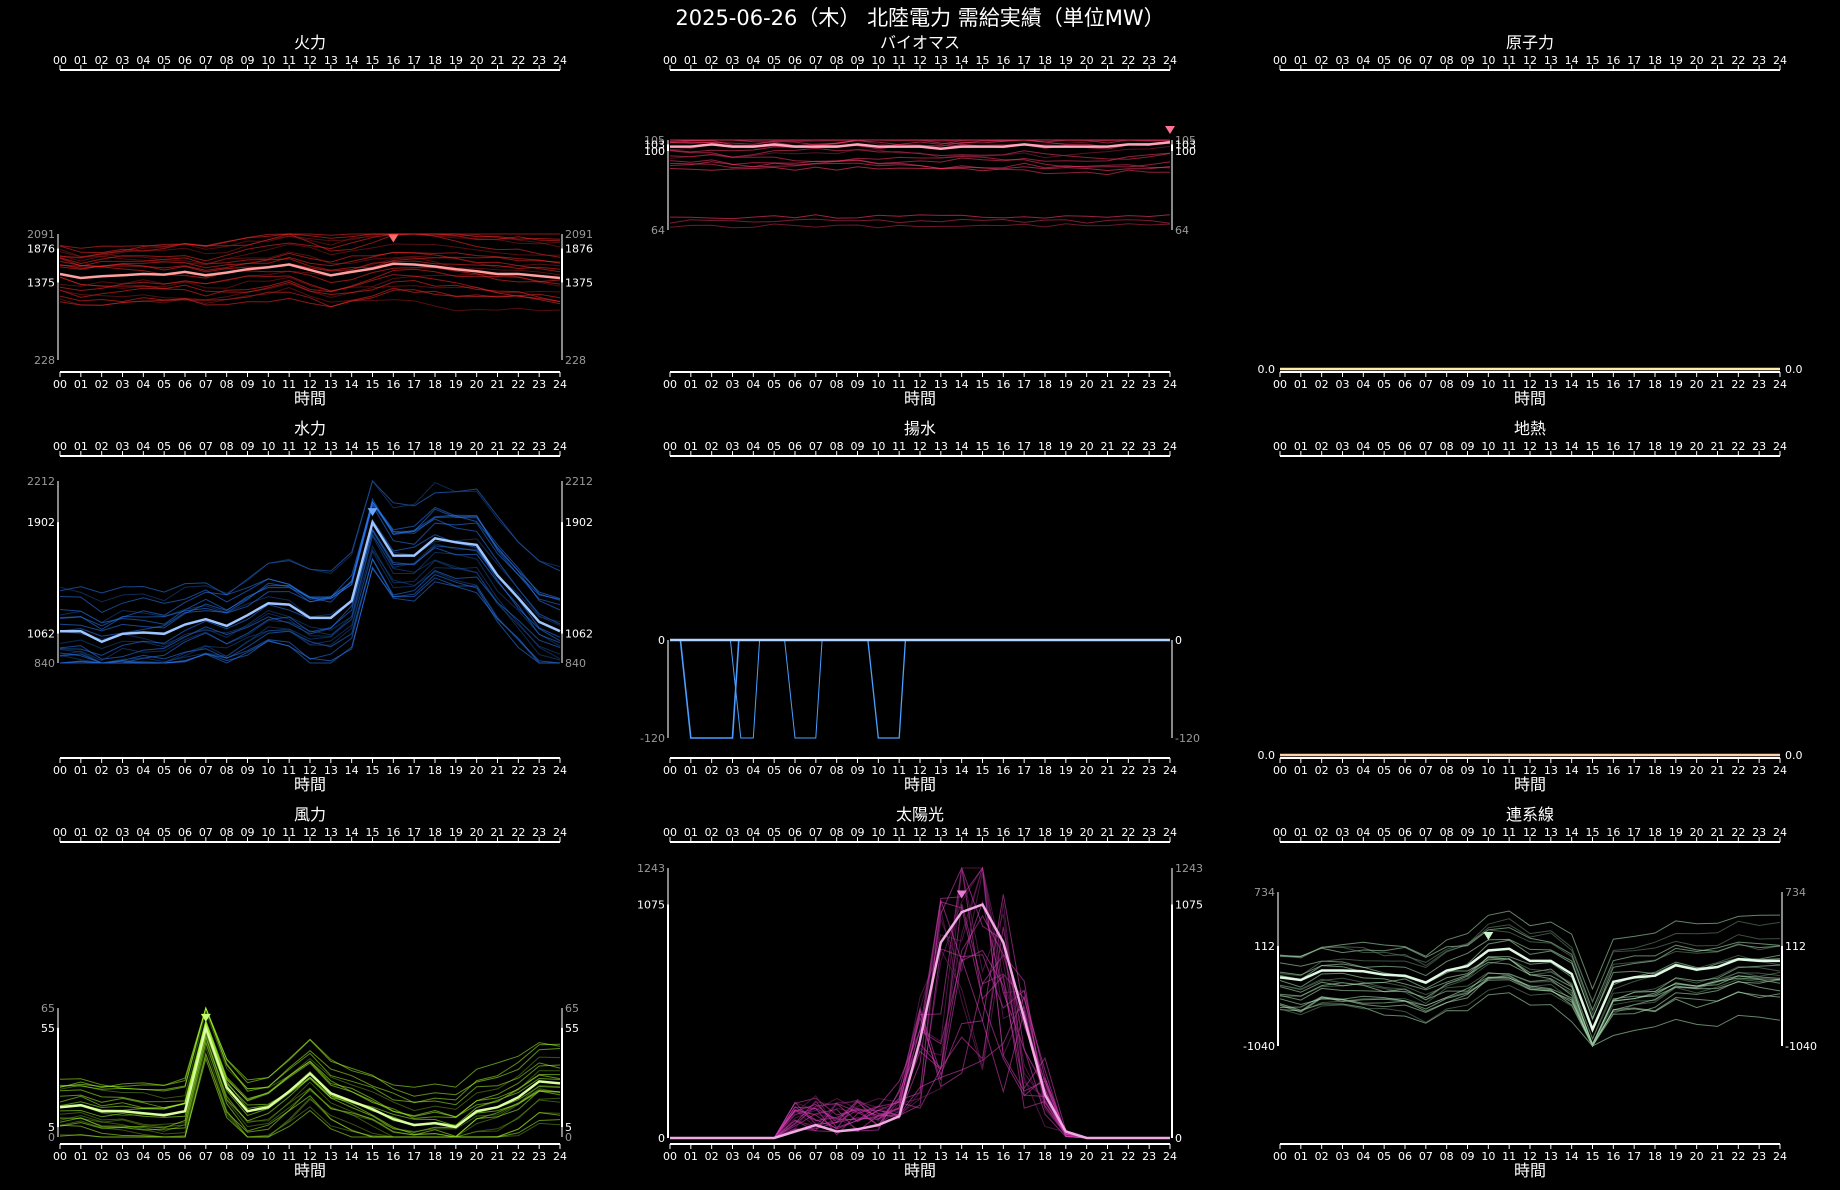 The width and height of the screenshot is (1840, 1190). What do you see at coordinates (983, 60) in the screenshot?
I see `top-hour-axis-label: 15` at bounding box center [983, 60].